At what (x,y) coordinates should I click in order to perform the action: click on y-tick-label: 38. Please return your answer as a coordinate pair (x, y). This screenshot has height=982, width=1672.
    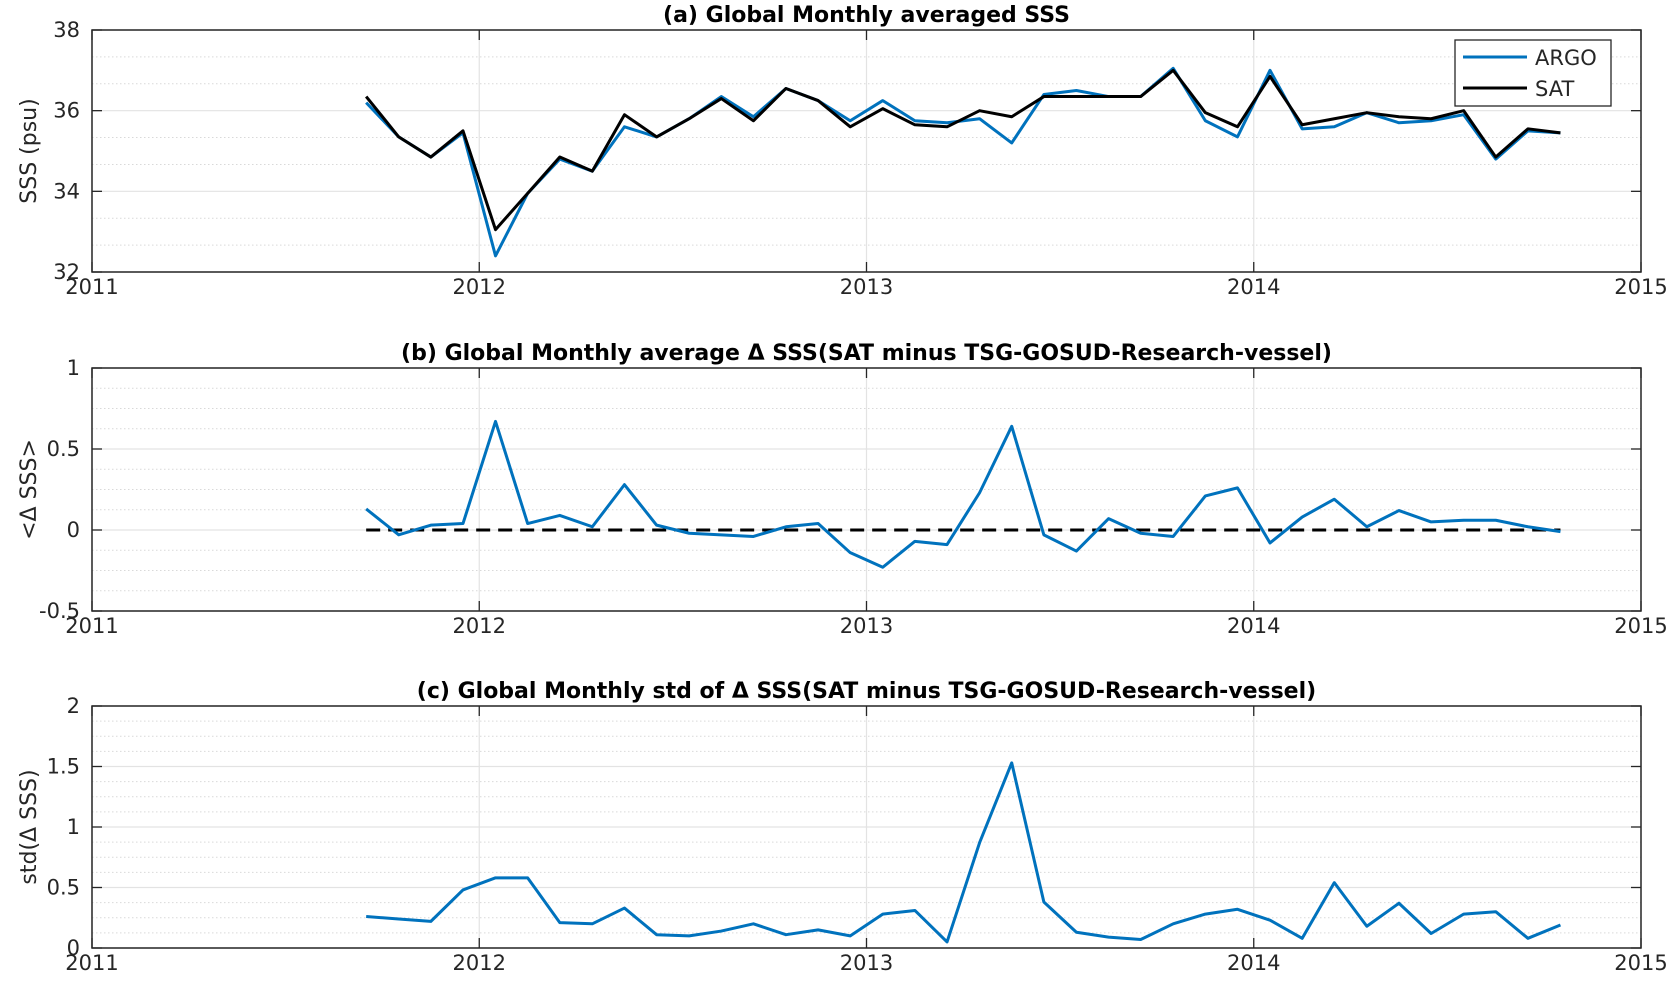
    Looking at the image, I should click on (66, 30).